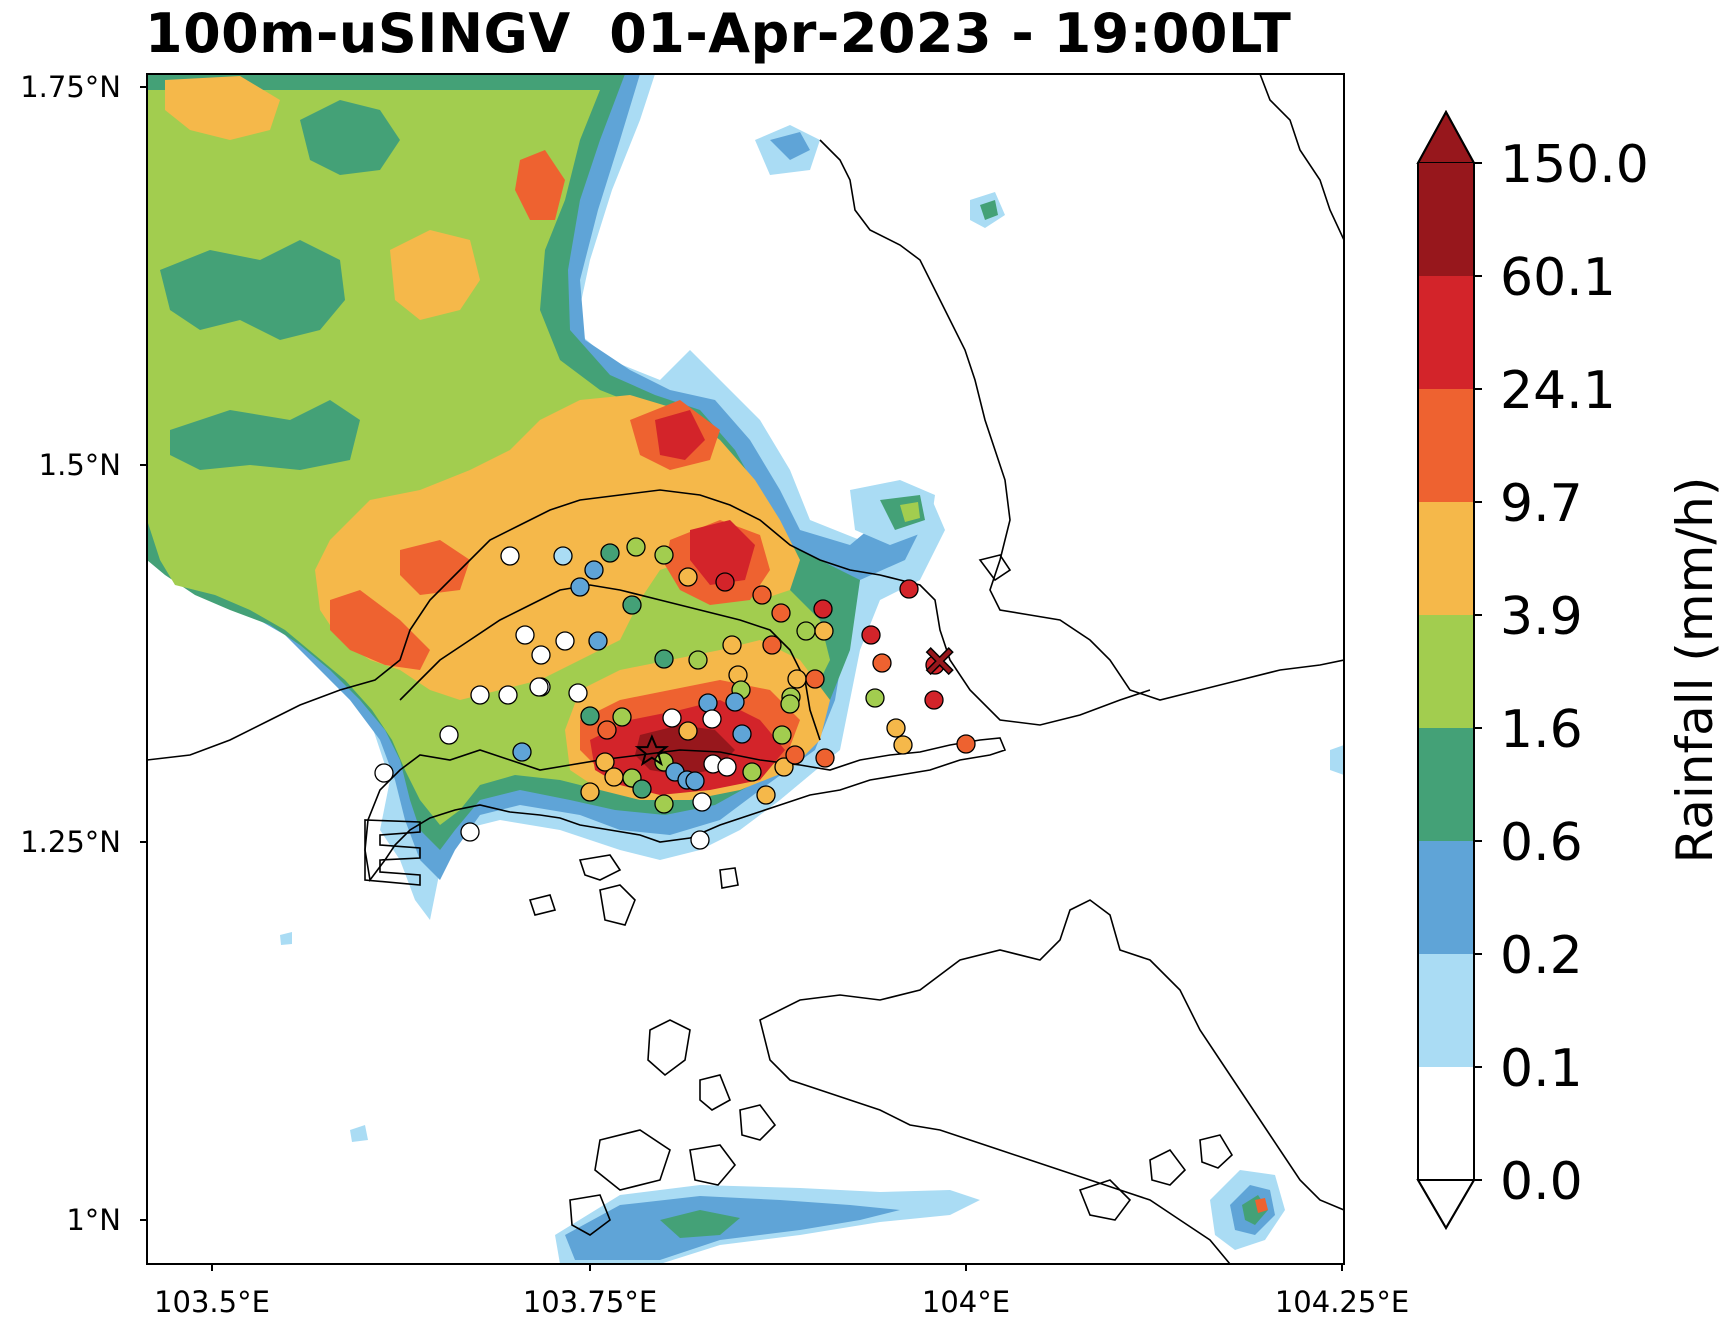 The width and height of the screenshot is (1727, 1317). Describe the element at coordinates (1541, 843) in the screenshot. I see `colorbar-label: 0.6` at that location.